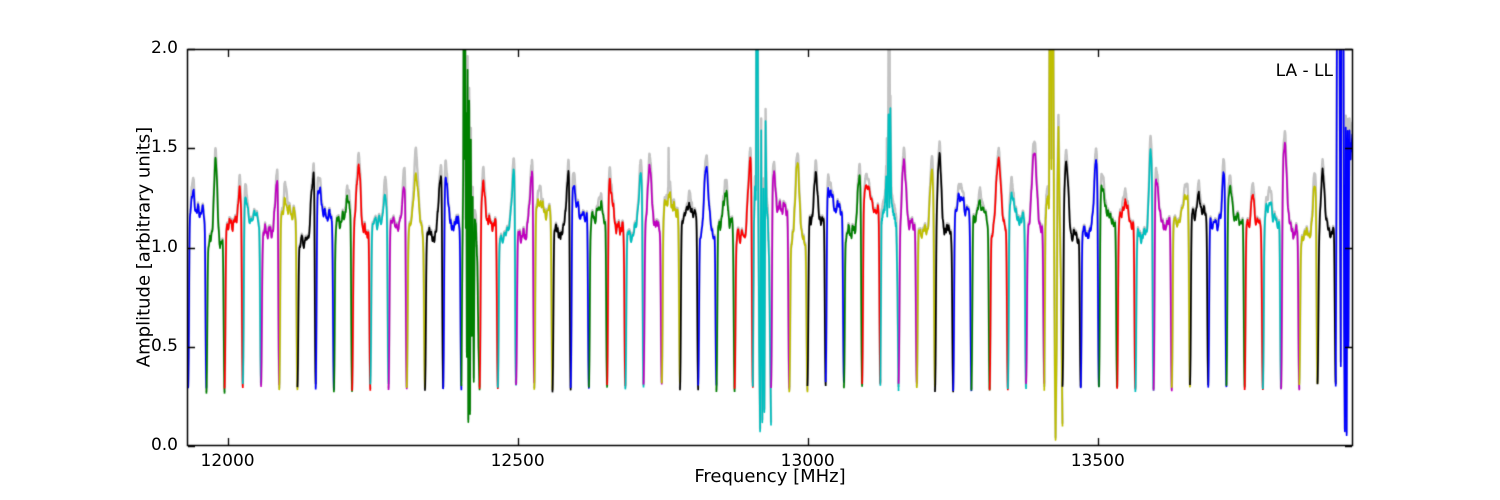  Describe the element at coordinates (517, 461) in the screenshot. I see `x-tick-label: 12500` at that location.